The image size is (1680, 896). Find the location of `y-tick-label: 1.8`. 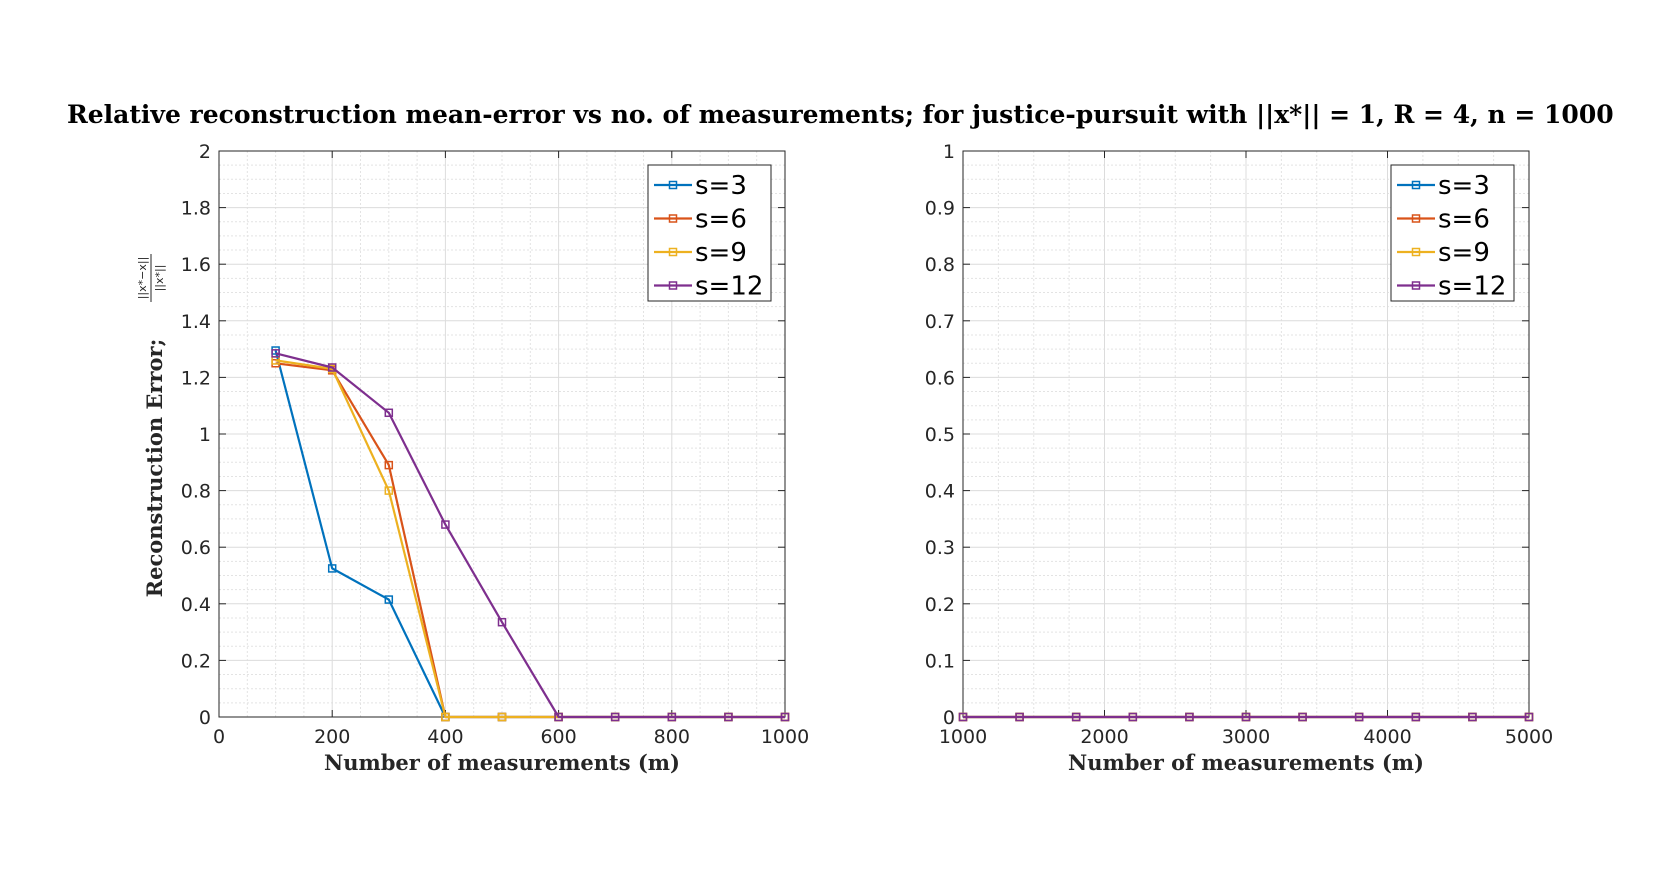

y-tick-label: 1.8 is located at coordinates (196, 209).